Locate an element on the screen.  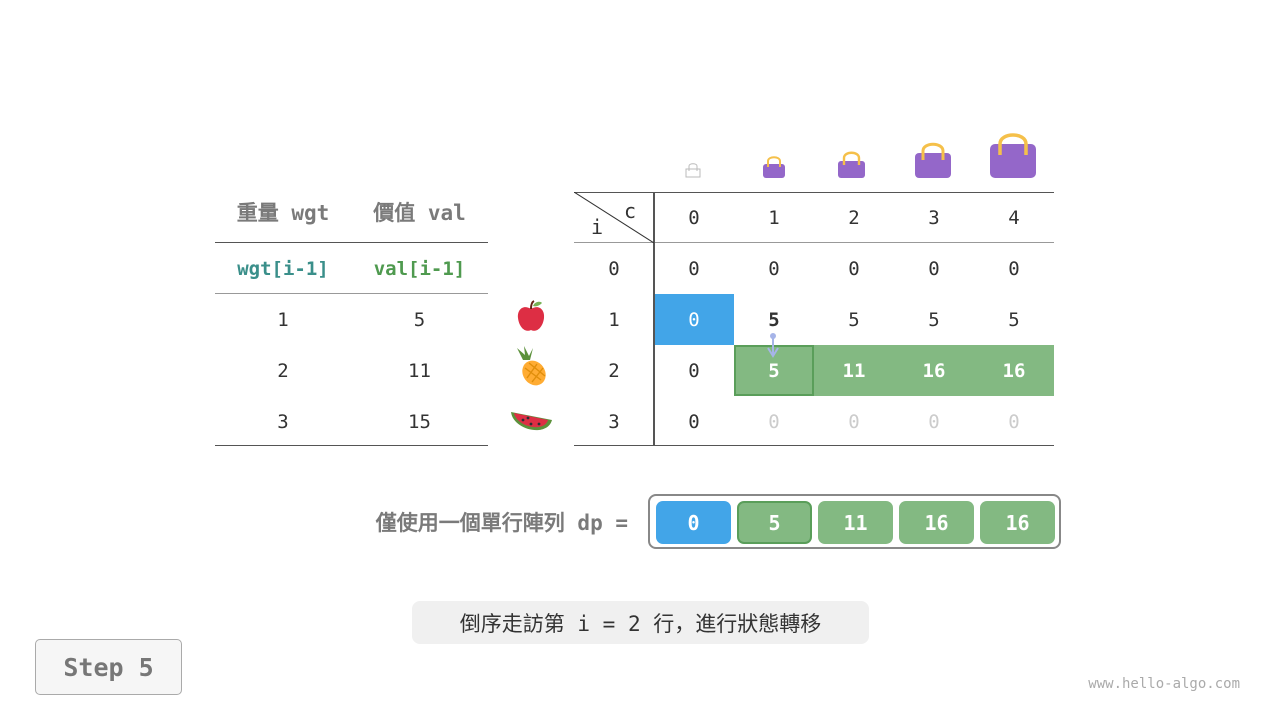
dp-array is located at coordinates (854, 521).